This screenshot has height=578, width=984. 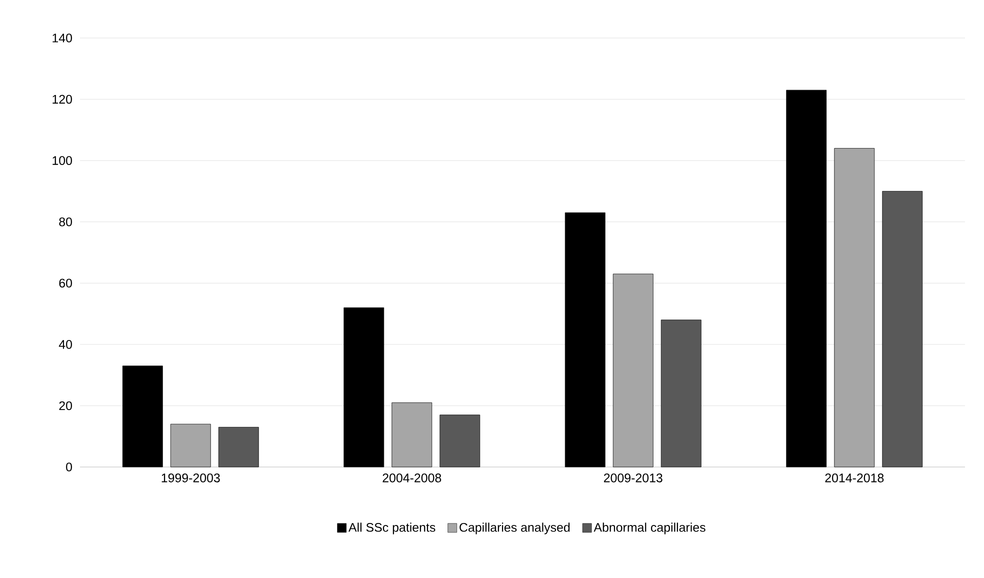 What do you see at coordinates (65, 221) in the screenshot?
I see `y-tick-label: 80` at bounding box center [65, 221].